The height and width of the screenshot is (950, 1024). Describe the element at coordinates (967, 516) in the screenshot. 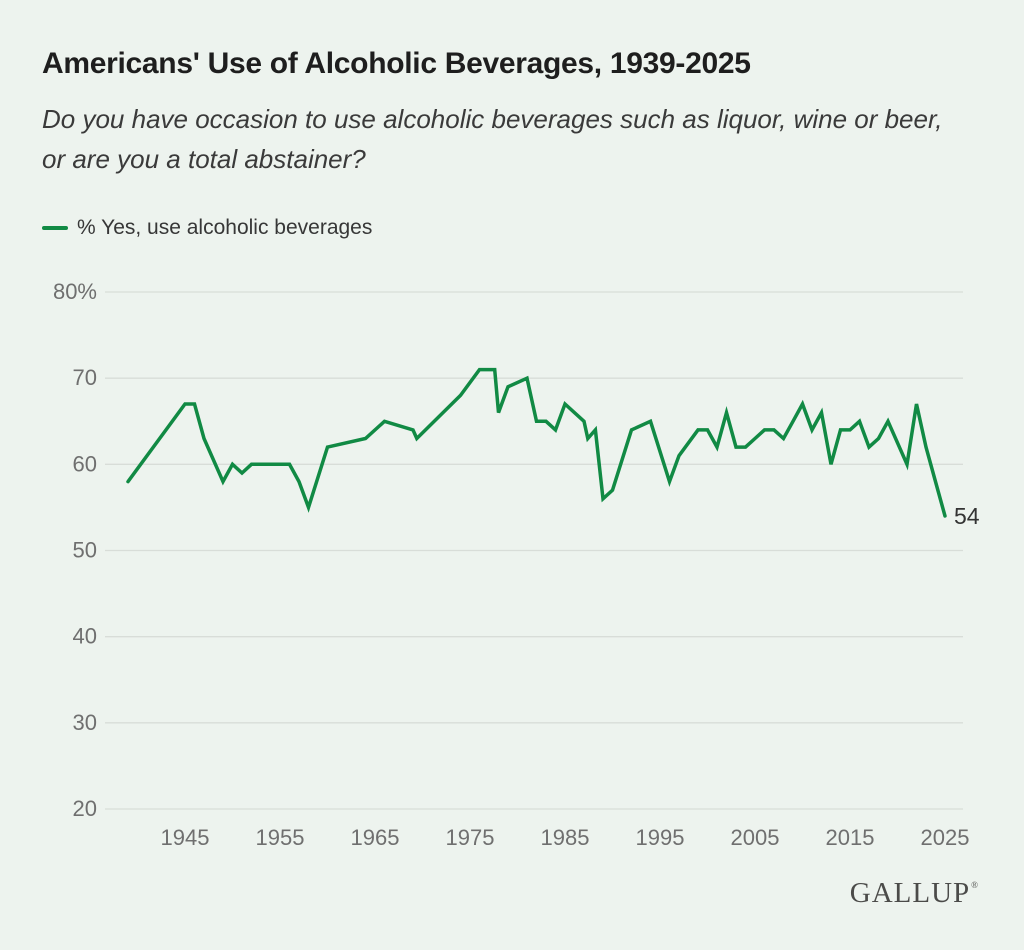

I see `end-value-label: 54` at that location.